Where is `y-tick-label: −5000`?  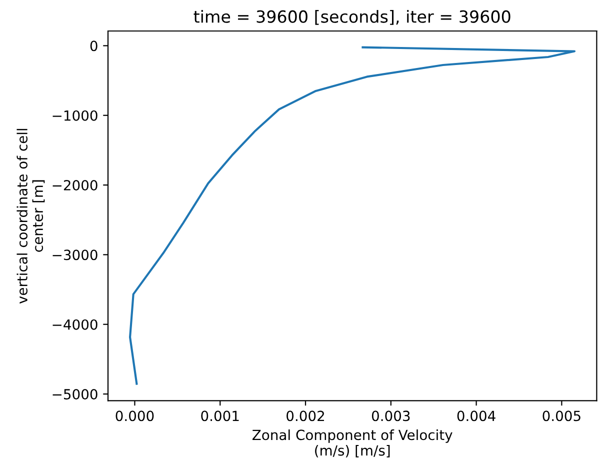 y-tick-label: −5000 is located at coordinates (75, 394).